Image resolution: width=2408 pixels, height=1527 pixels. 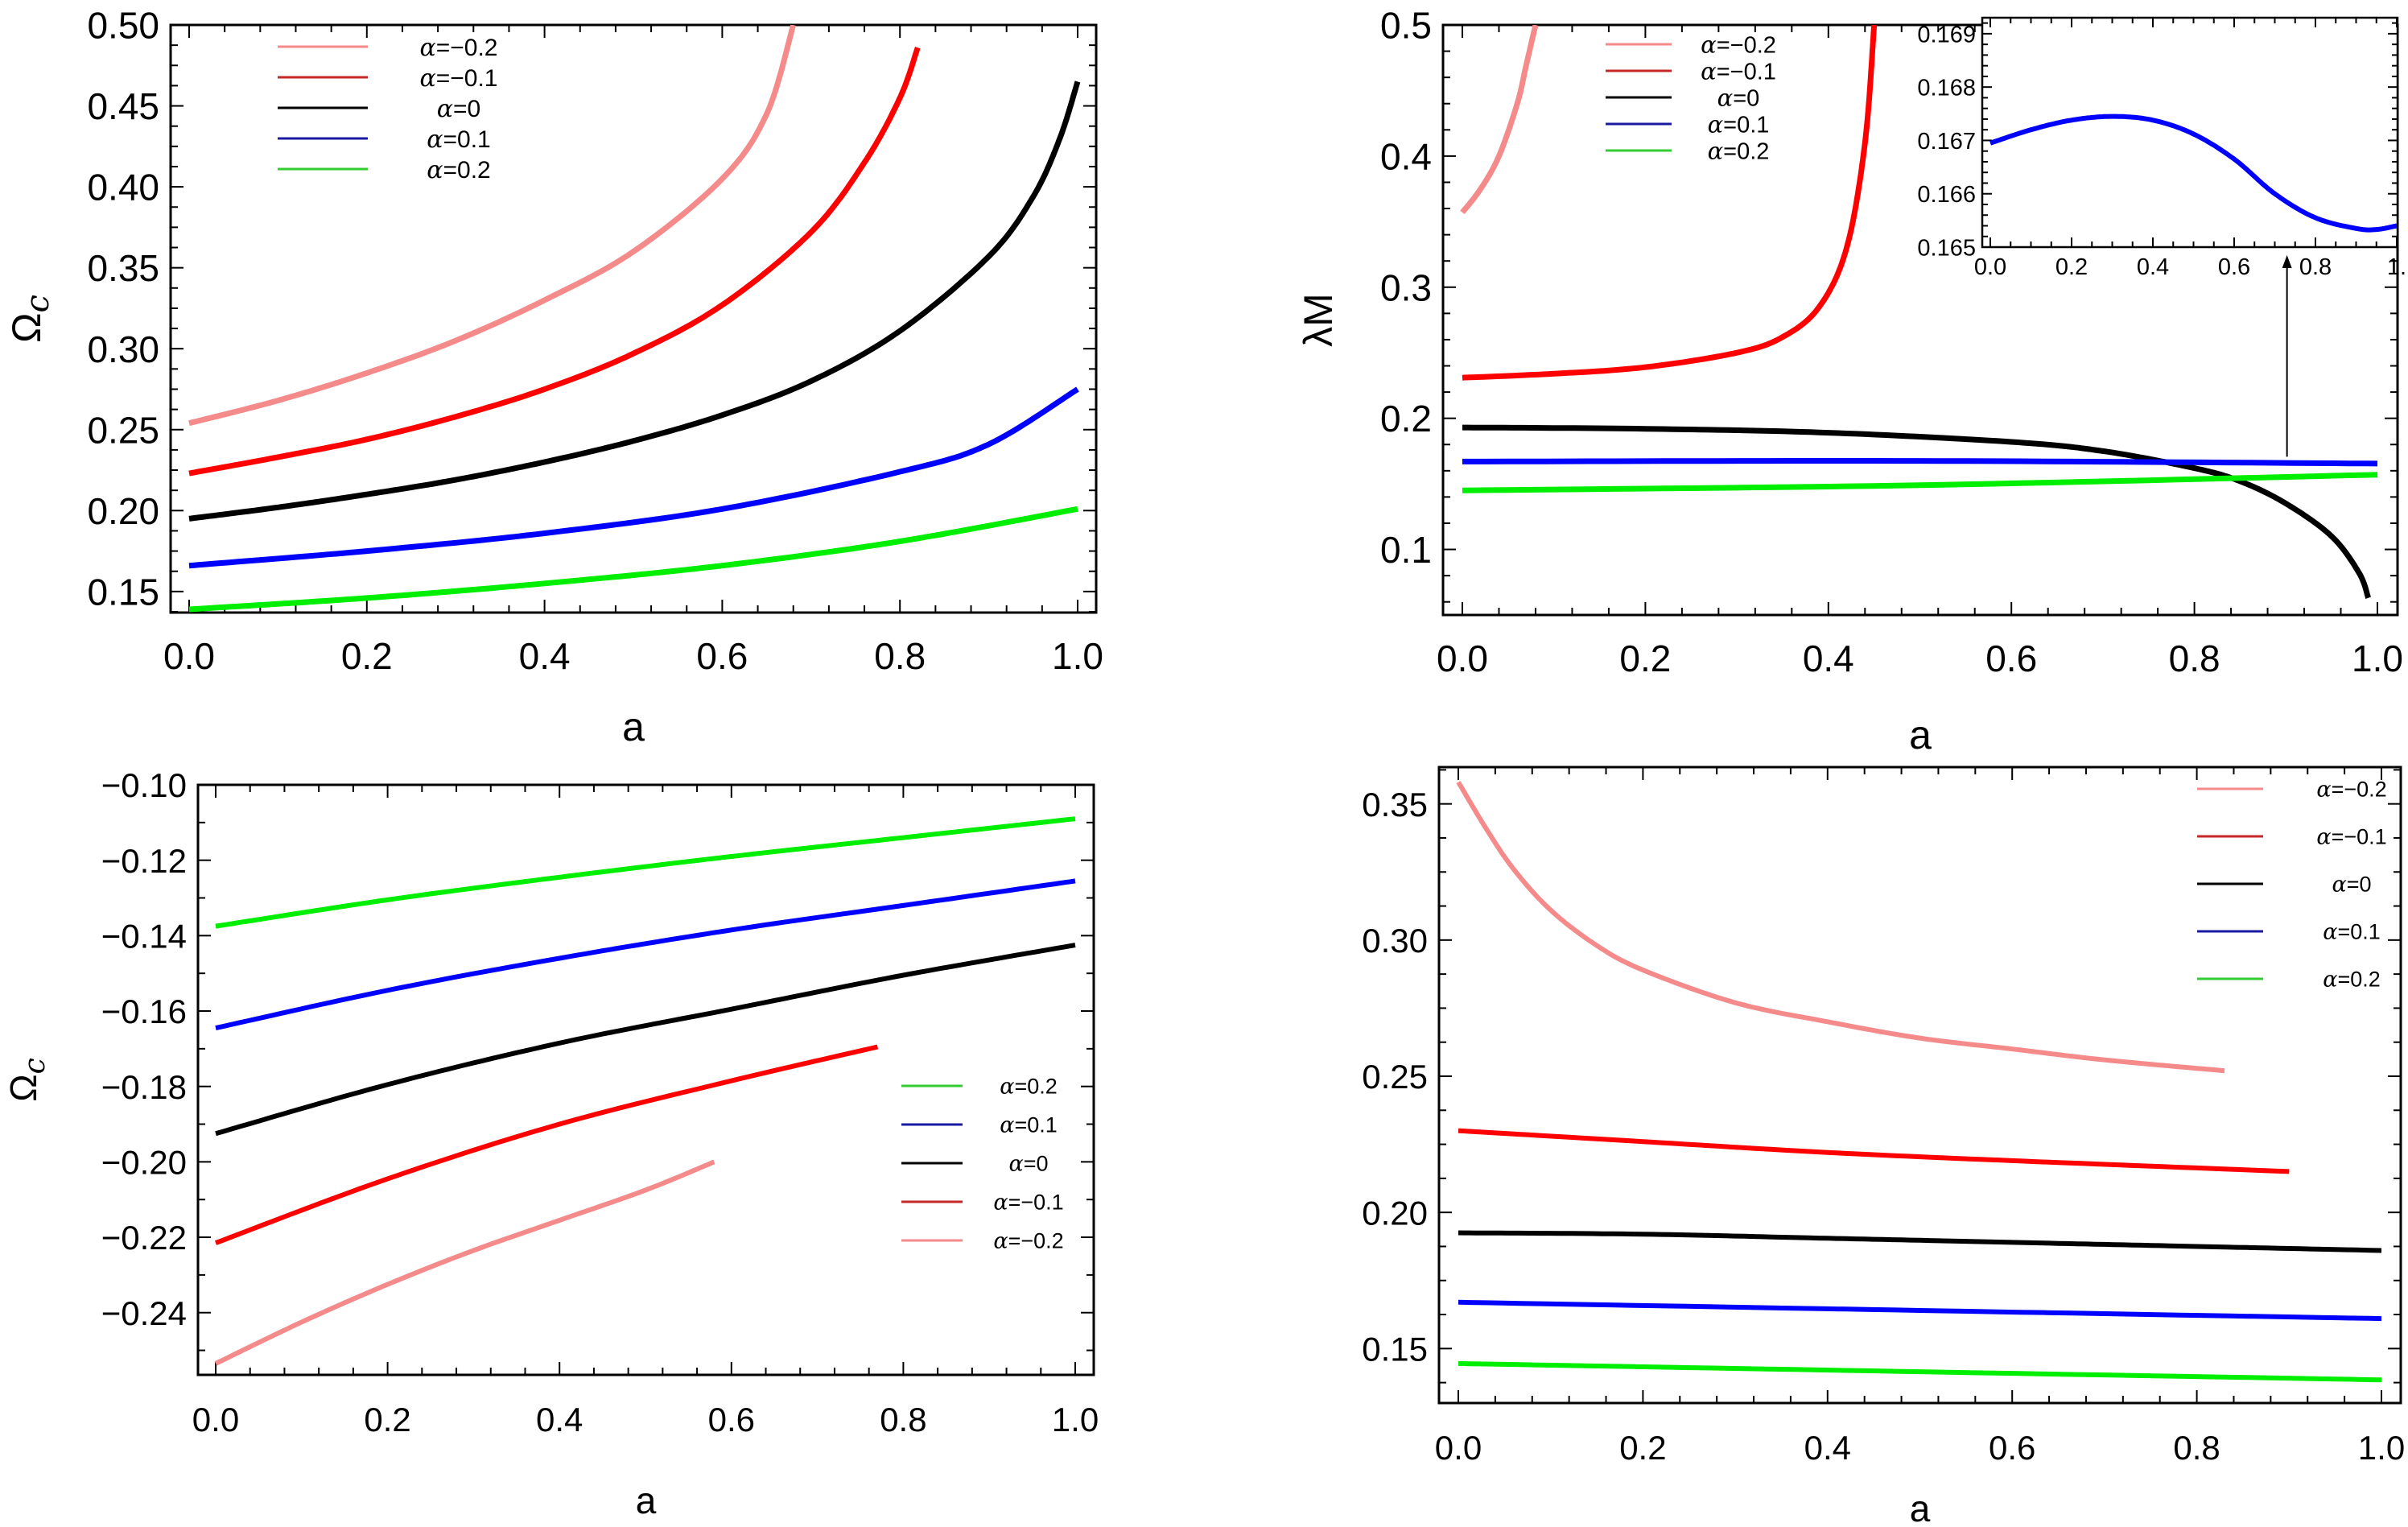 What do you see at coordinates (1946, 142) in the screenshot?
I see `inset-y-tick-label: 0.167` at bounding box center [1946, 142].